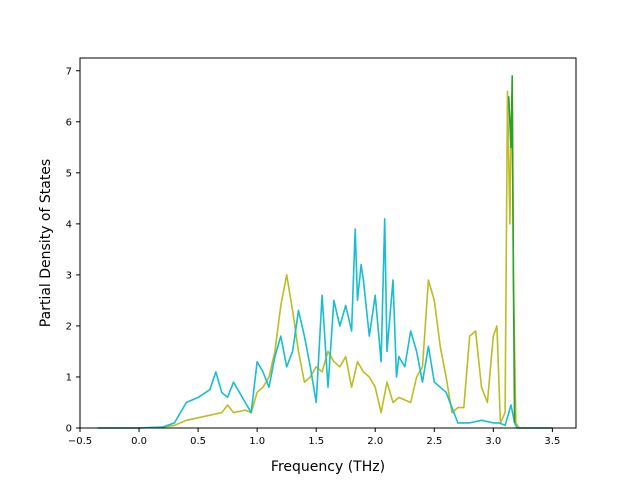 The image size is (640, 480). I want to click on x-tick-label: 2.5, so click(434, 441).